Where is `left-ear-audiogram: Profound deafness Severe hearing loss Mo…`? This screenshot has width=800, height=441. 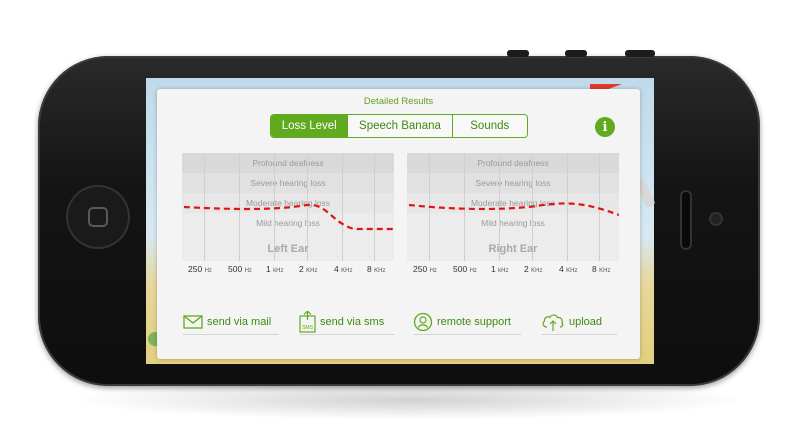
left-ear-audiogram: Profound deafness Severe hearing loss Mo… is located at coordinates (288, 207).